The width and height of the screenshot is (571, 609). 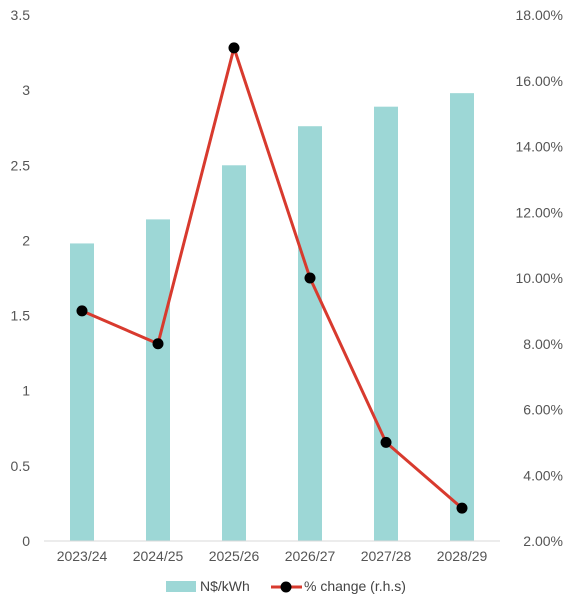 What do you see at coordinates (386, 556) in the screenshot?
I see `x-tick-label: 2027/28` at bounding box center [386, 556].